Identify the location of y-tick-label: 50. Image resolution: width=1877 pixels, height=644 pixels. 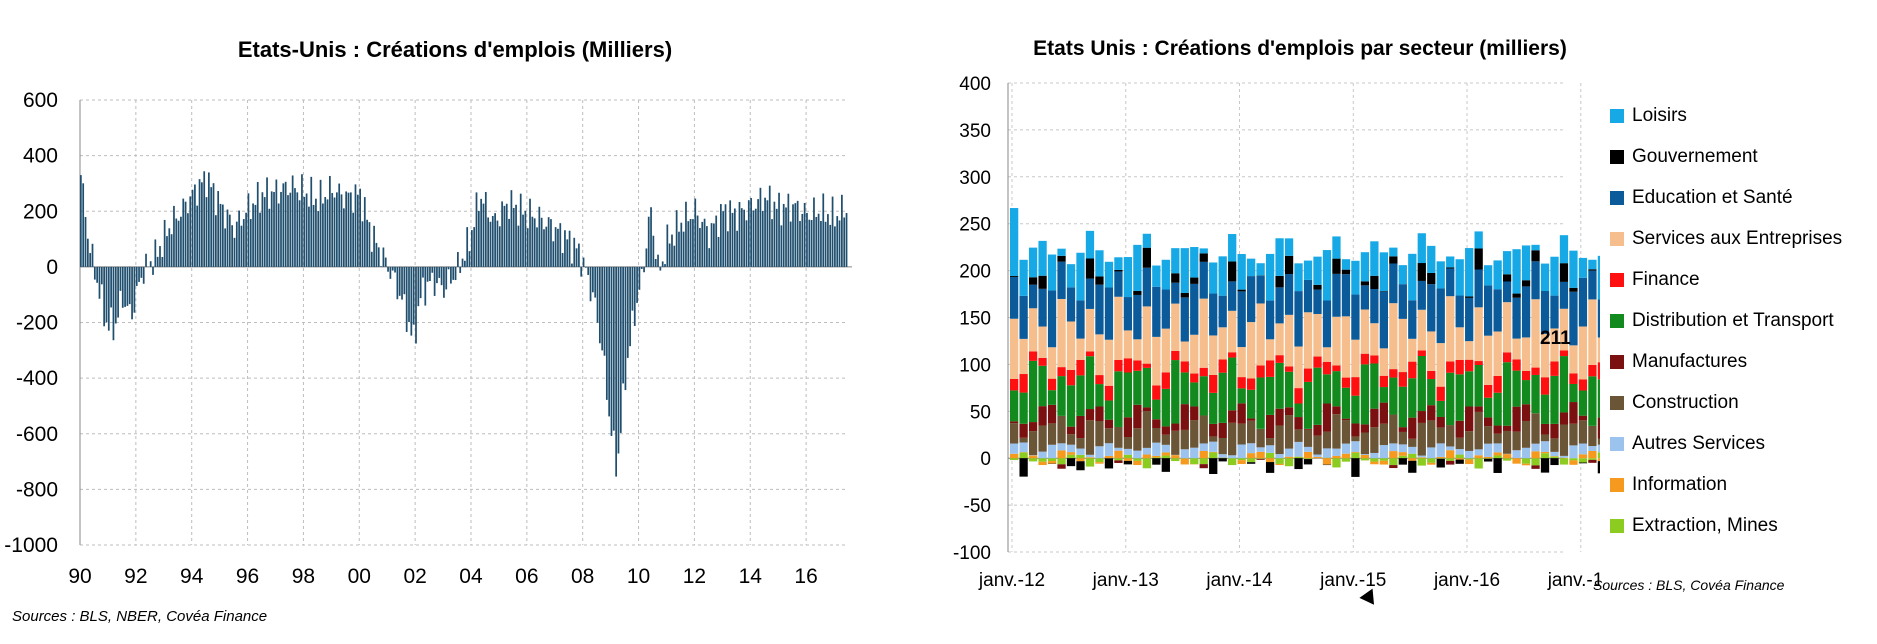
(980, 412).